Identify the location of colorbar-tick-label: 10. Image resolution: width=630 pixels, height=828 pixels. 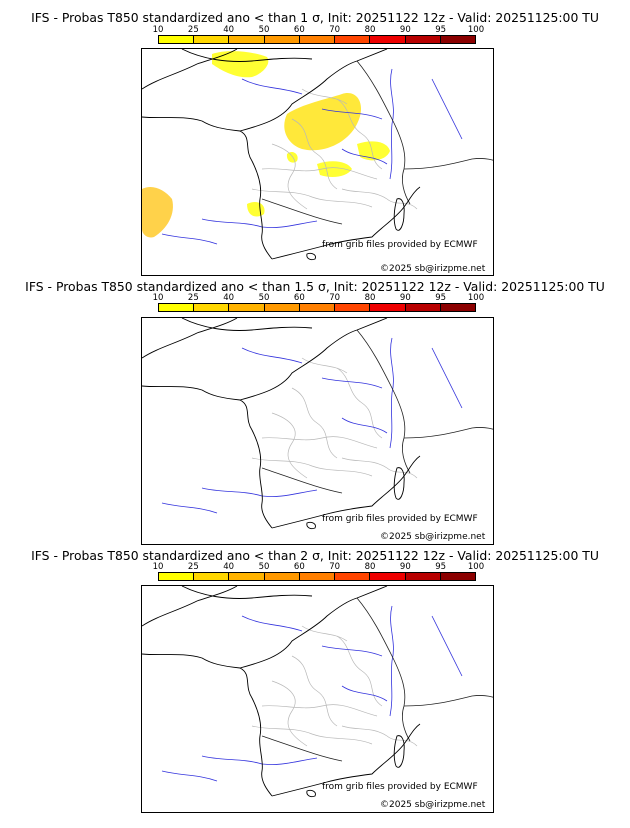
(158, 298).